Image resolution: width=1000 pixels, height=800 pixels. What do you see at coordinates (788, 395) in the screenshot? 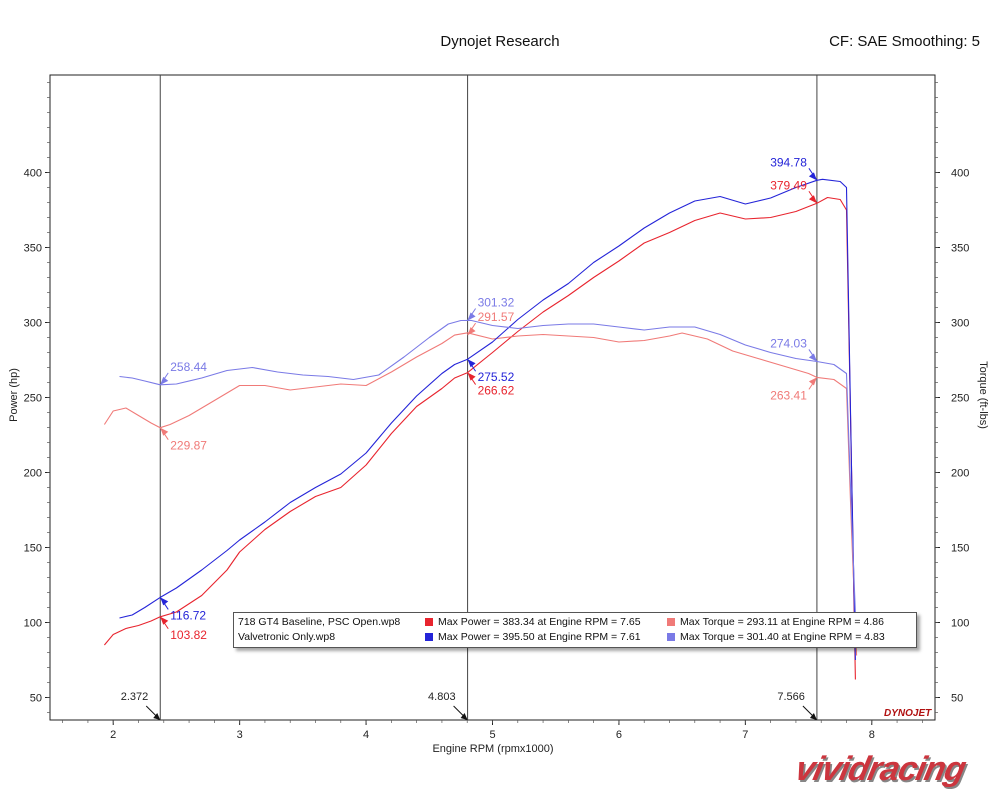
I see `callout-value-label: 263.41` at bounding box center [788, 395].